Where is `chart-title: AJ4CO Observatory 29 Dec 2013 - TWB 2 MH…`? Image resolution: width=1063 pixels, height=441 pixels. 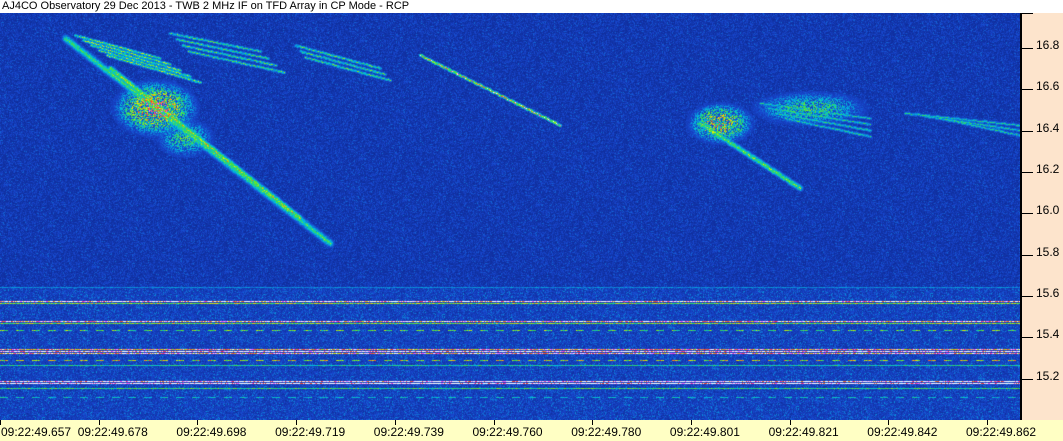
chart-title: AJ4CO Observatory 29 Dec 2013 - TWB 2 MH… is located at coordinates (531, 6).